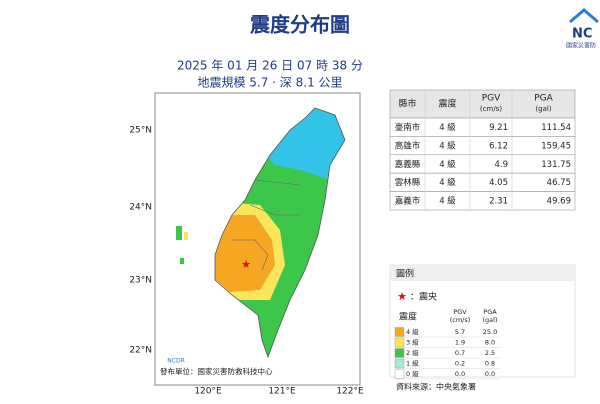  I want to click on table-header: 縣市, so click(407, 104).